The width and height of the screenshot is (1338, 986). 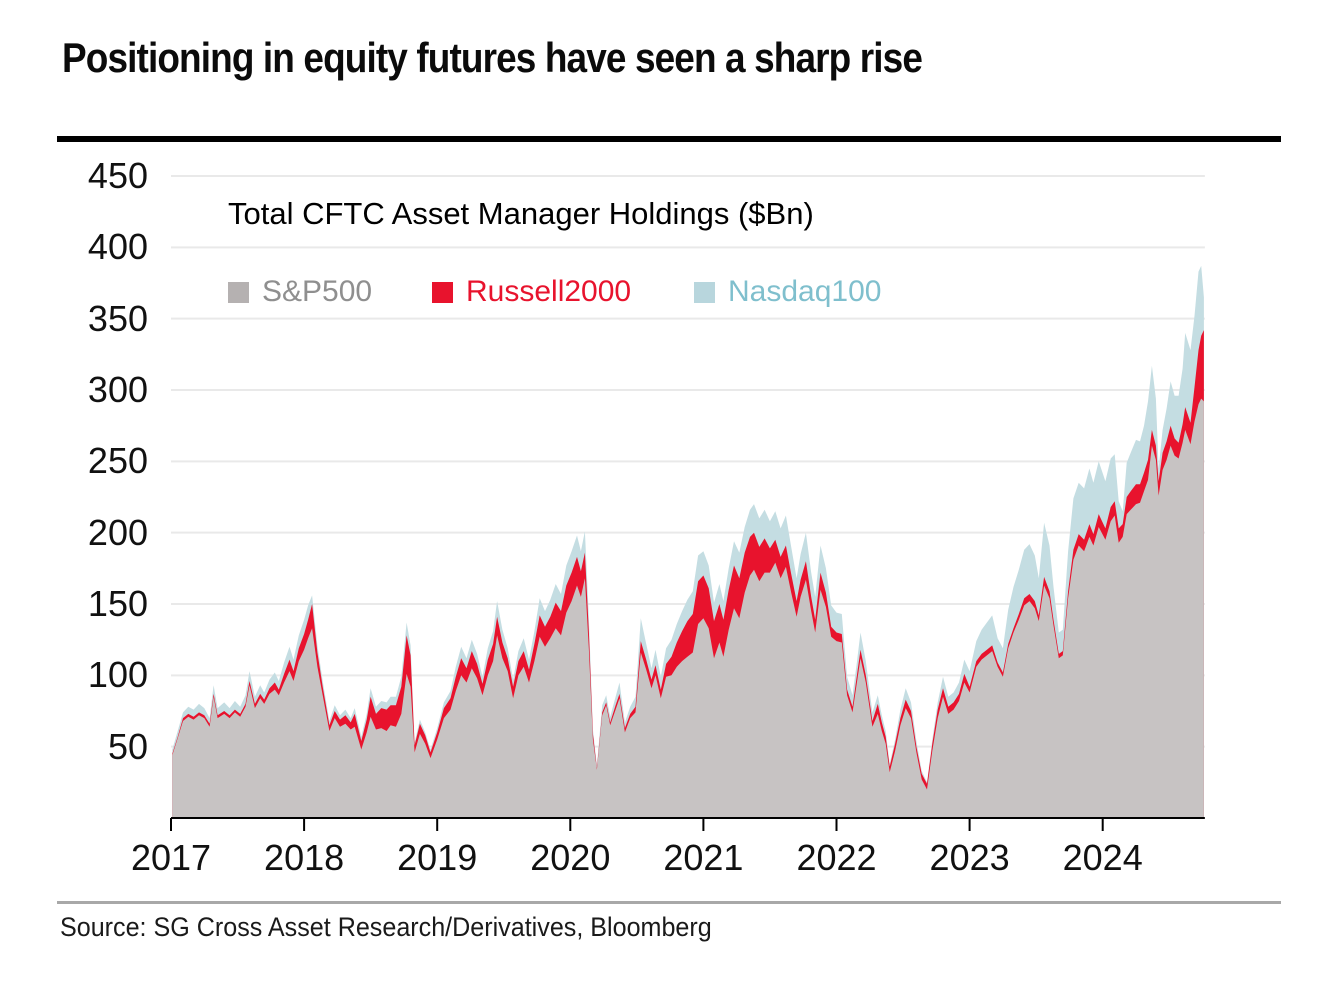 What do you see at coordinates (704, 292) in the screenshot?
I see `nasdaq100-swatch-icon` at bounding box center [704, 292].